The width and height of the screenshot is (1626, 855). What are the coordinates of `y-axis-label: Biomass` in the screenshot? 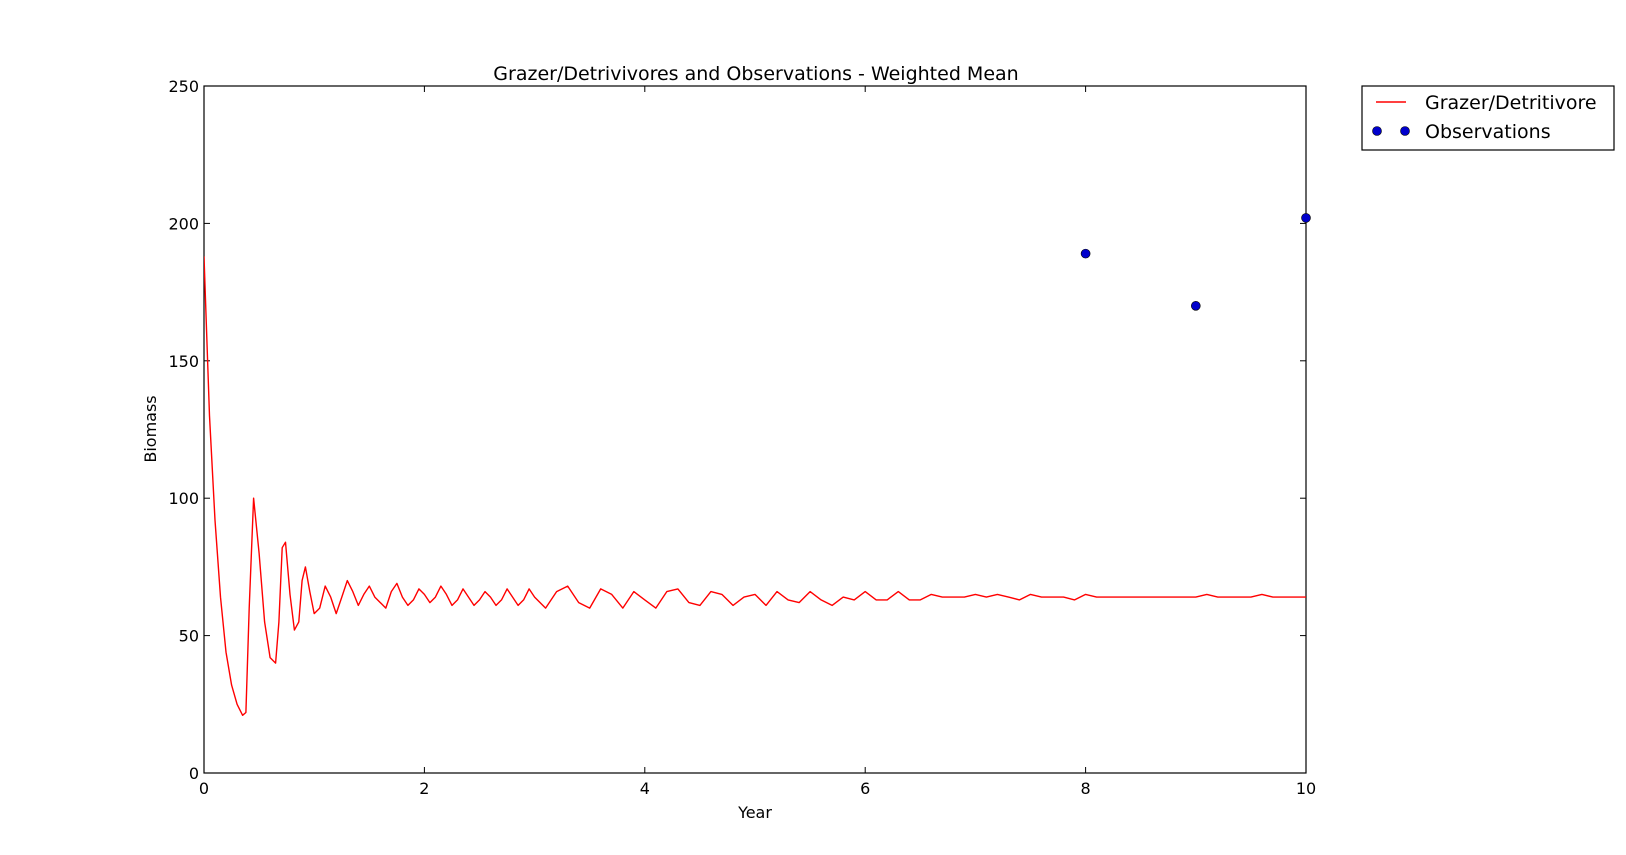 It's located at (150, 428).